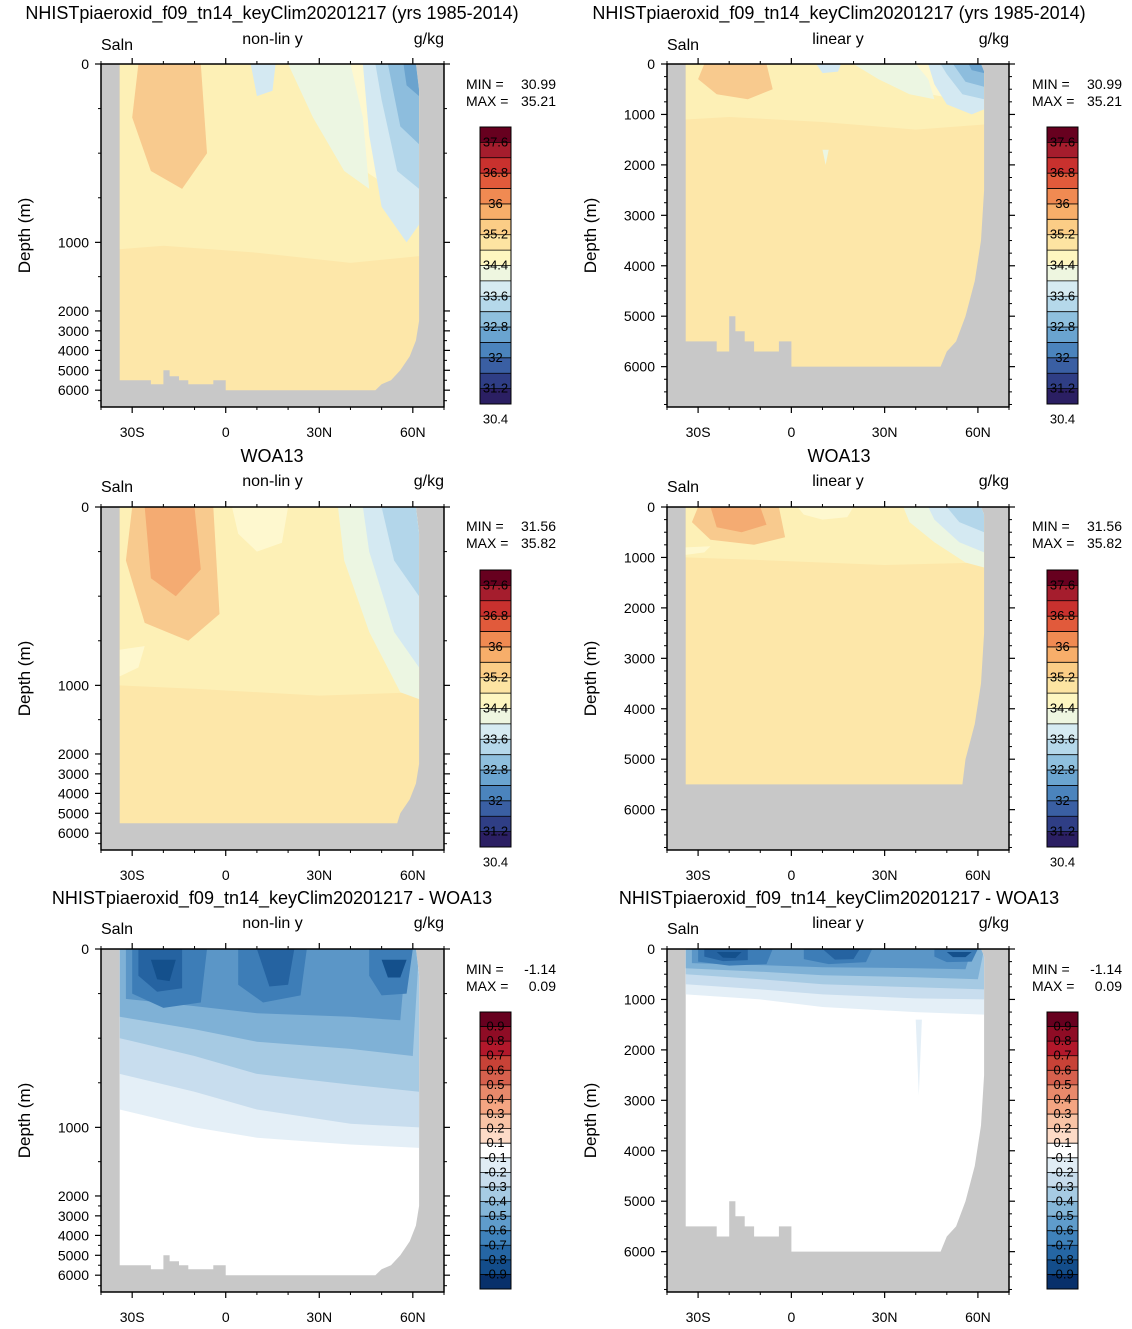 This screenshot has height=1329, width=1132. I want to click on colorbar-label: -0.7, so click(1062, 1244).